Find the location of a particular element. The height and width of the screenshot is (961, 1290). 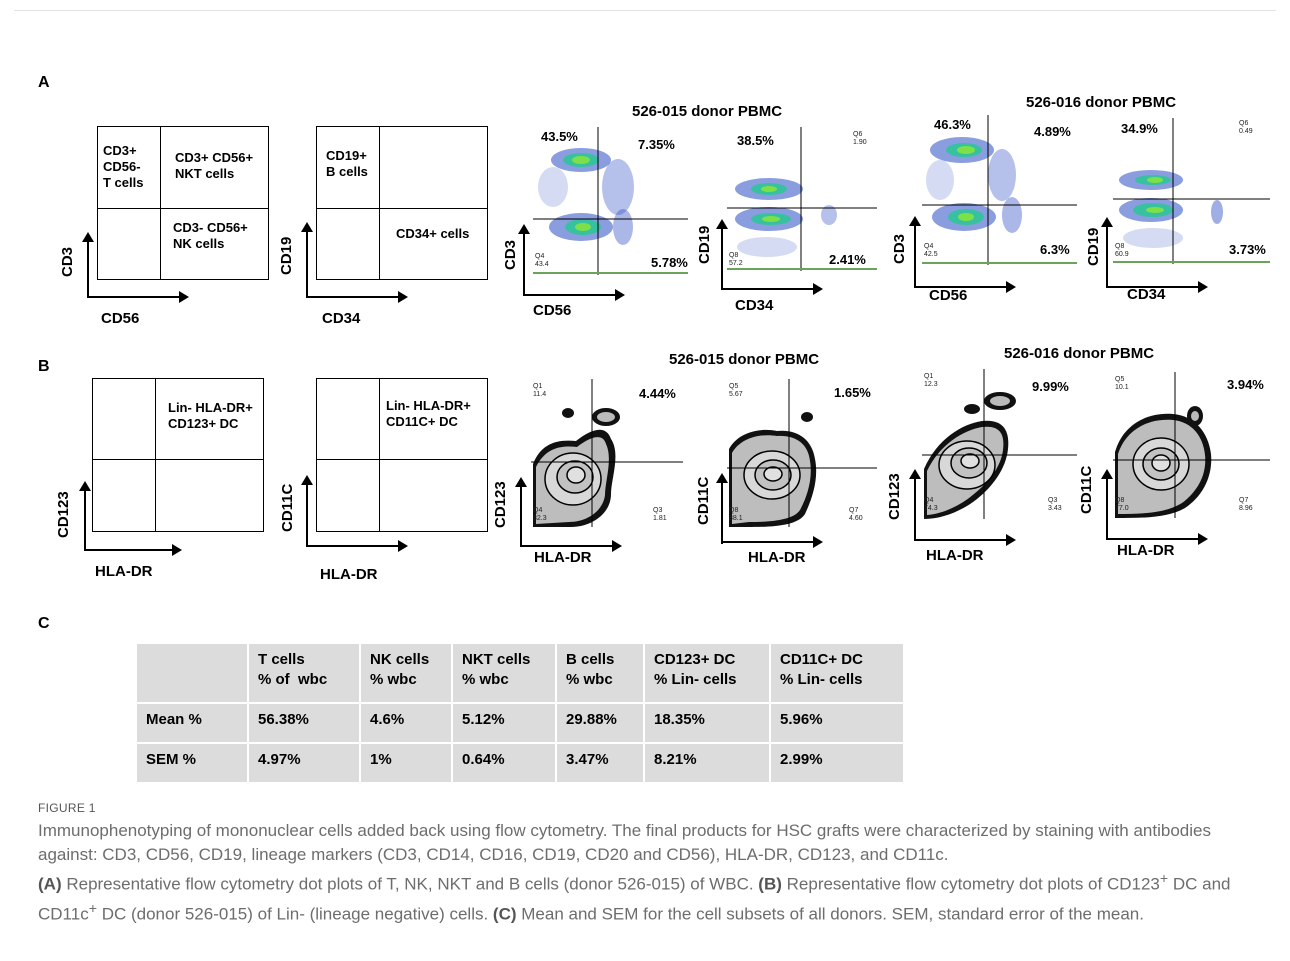

contour-plot: Q1 11.4 4.44% Q4 82.3 Q3 1.81 is located at coordinates (607, 453).